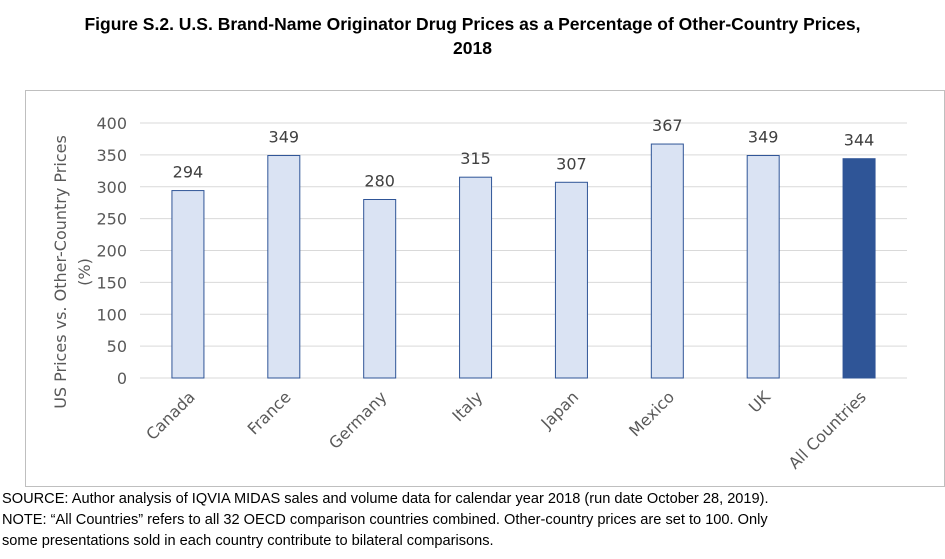 The height and width of the screenshot is (559, 945). Describe the element at coordinates (84, 272) in the screenshot. I see `y-axis-title-line-2: (%)` at that location.